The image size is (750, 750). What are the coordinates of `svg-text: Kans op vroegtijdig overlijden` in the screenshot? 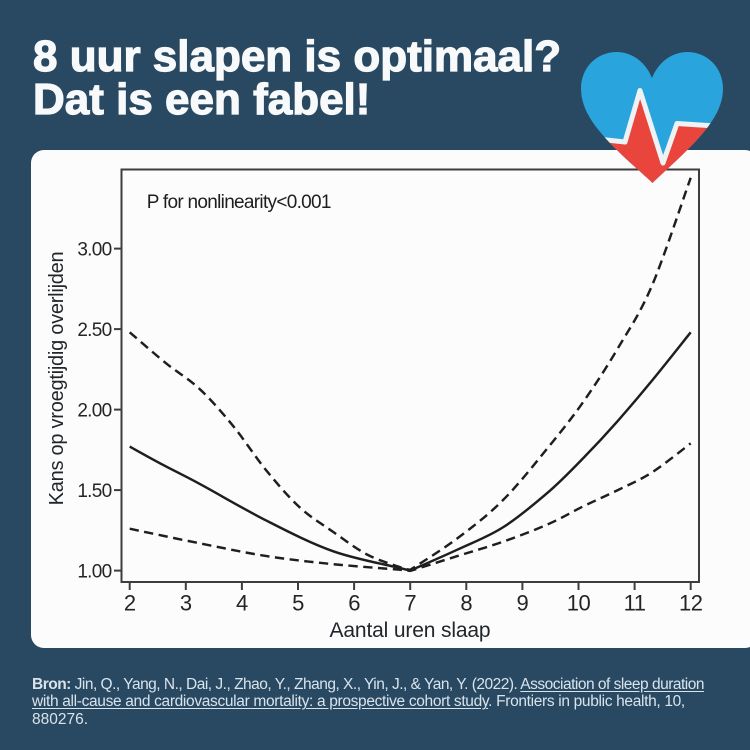 It's located at (57, 379).